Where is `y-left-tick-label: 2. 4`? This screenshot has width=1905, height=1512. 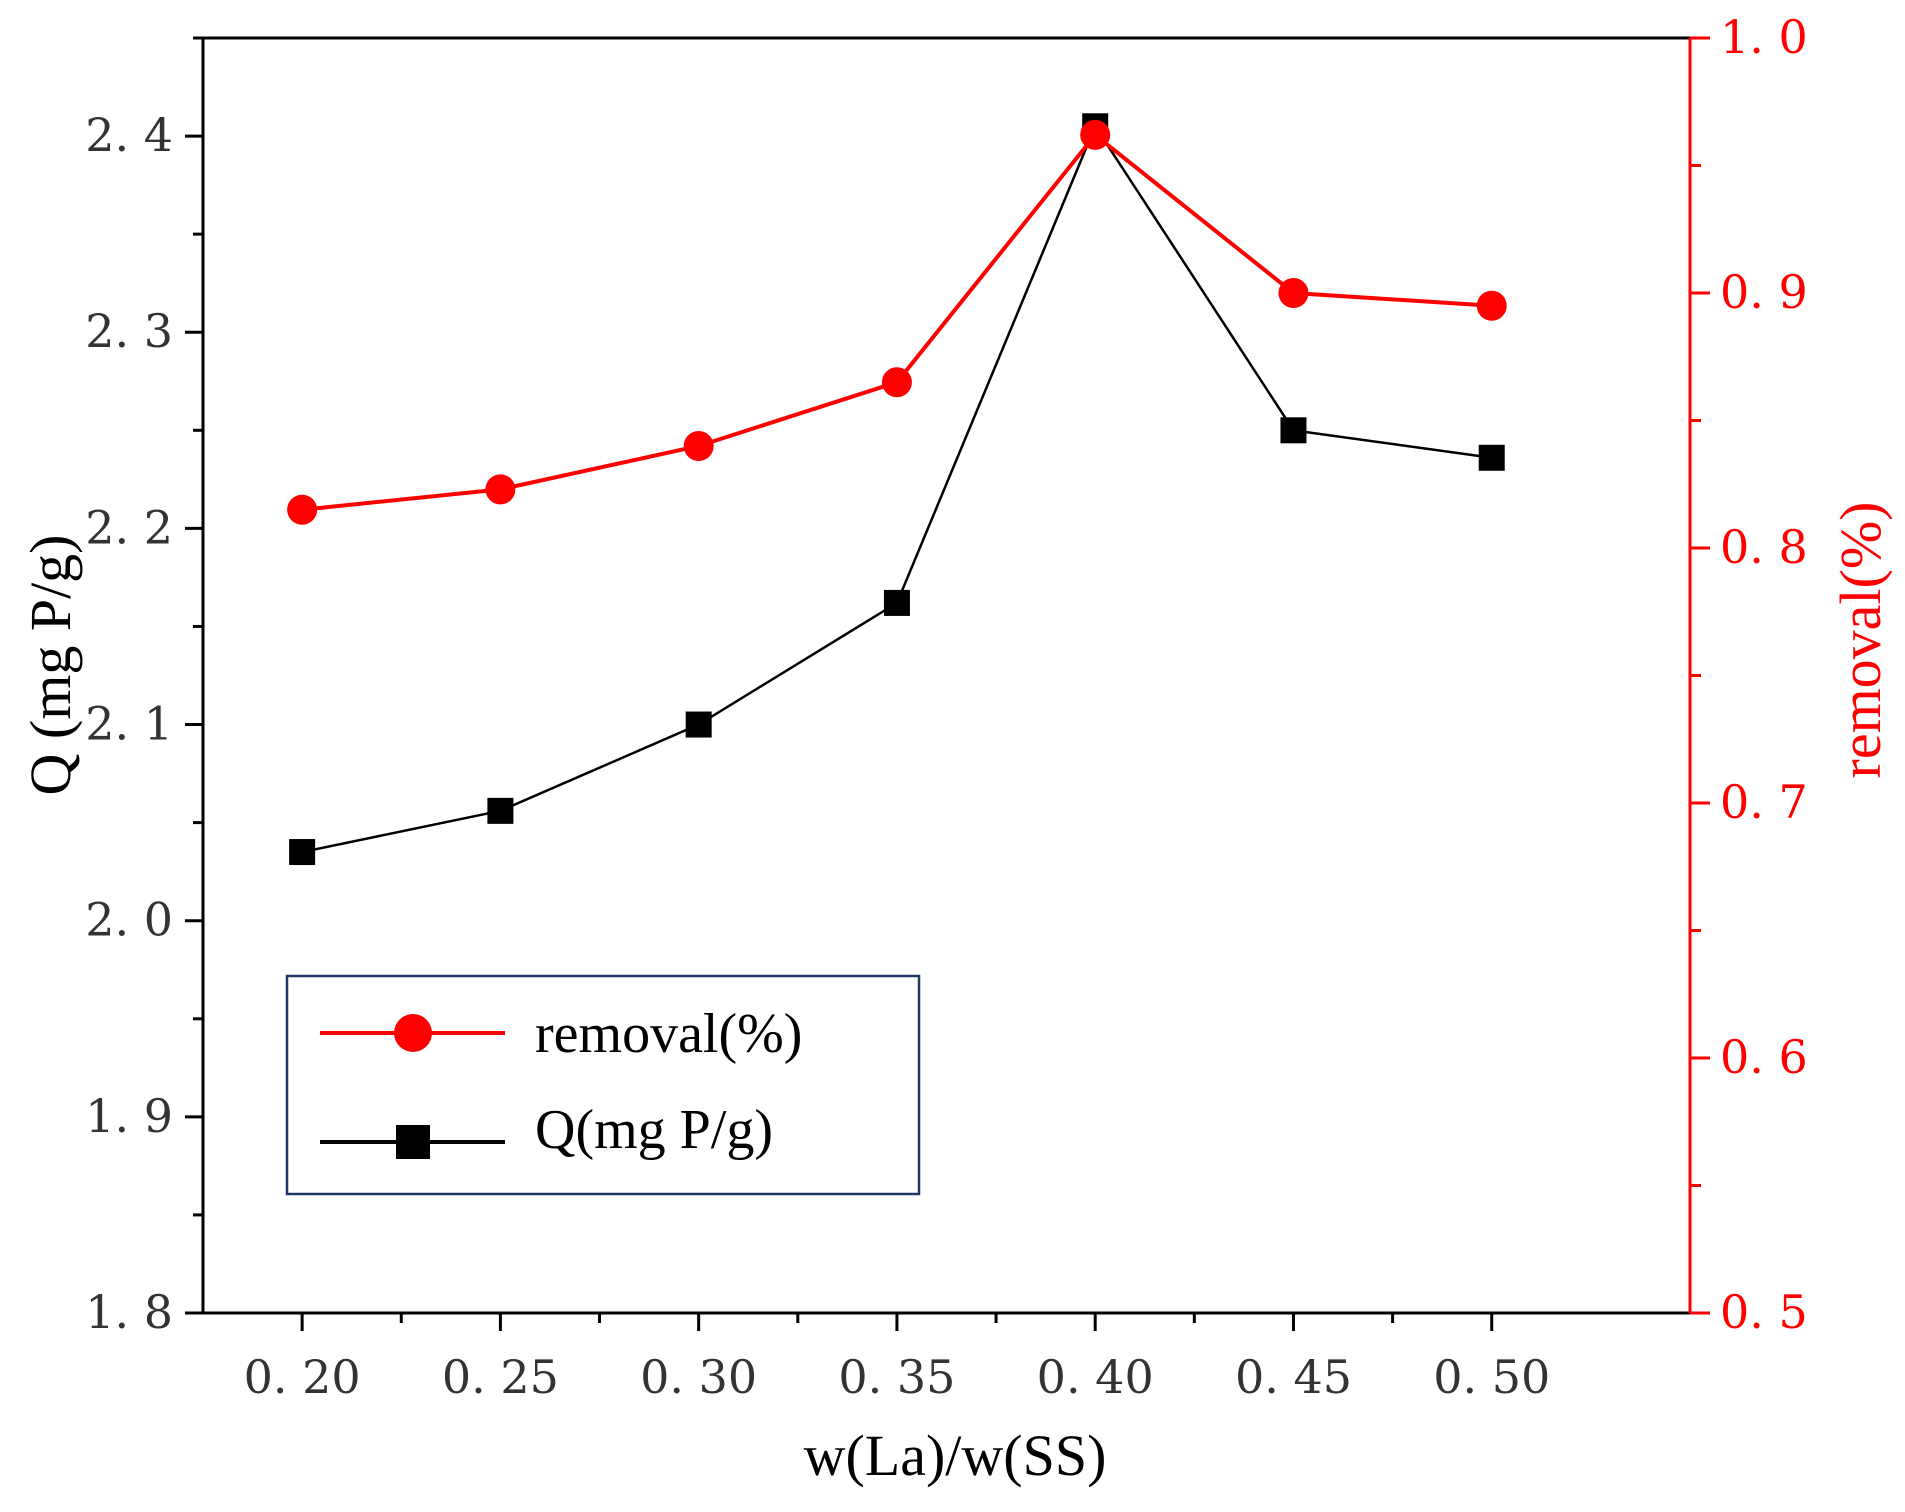
y-left-tick-label: 2. 4 is located at coordinates (129, 135).